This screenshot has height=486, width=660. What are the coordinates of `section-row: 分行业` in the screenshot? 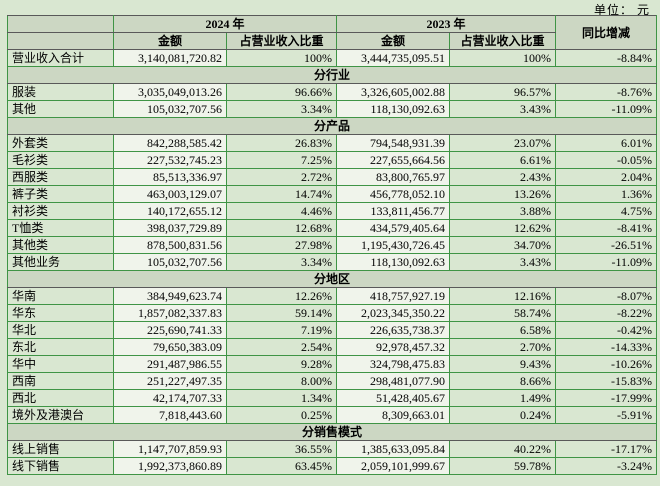 It's located at (332, 75).